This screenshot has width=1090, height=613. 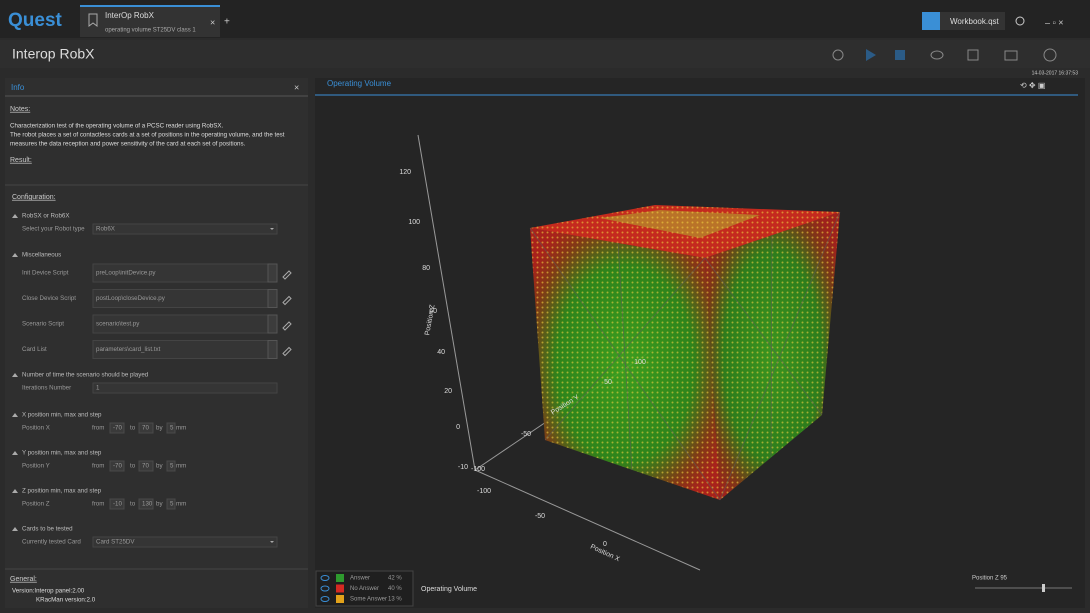 What do you see at coordinates (118, 324) in the screenshot?
I see `field-value: scenario\test.py` at bounding box center [118, 324].